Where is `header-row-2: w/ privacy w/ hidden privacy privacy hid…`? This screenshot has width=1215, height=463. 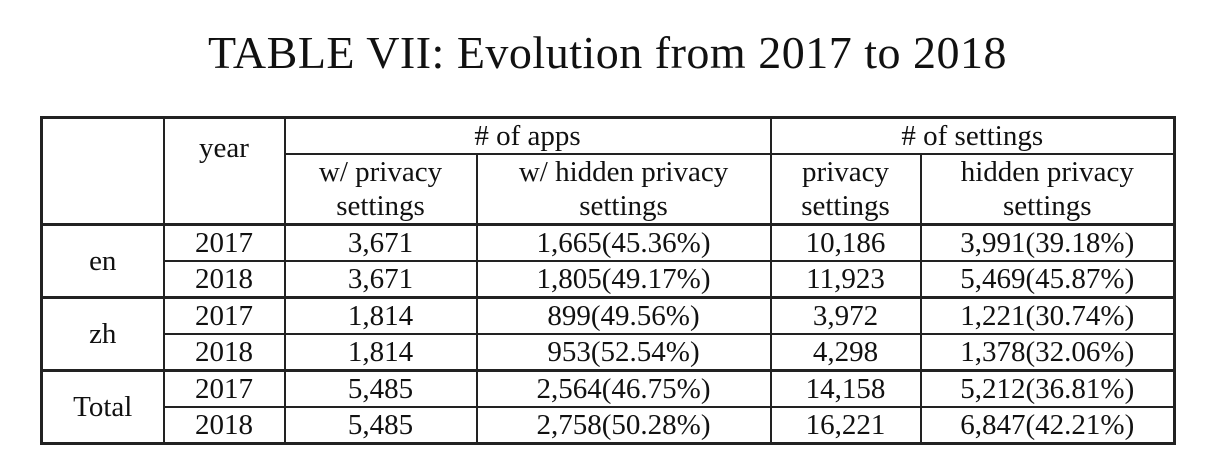
header-row-2: w/ privacy w/ hidden privacy privacy hid… is located at coordinates (609, 171).